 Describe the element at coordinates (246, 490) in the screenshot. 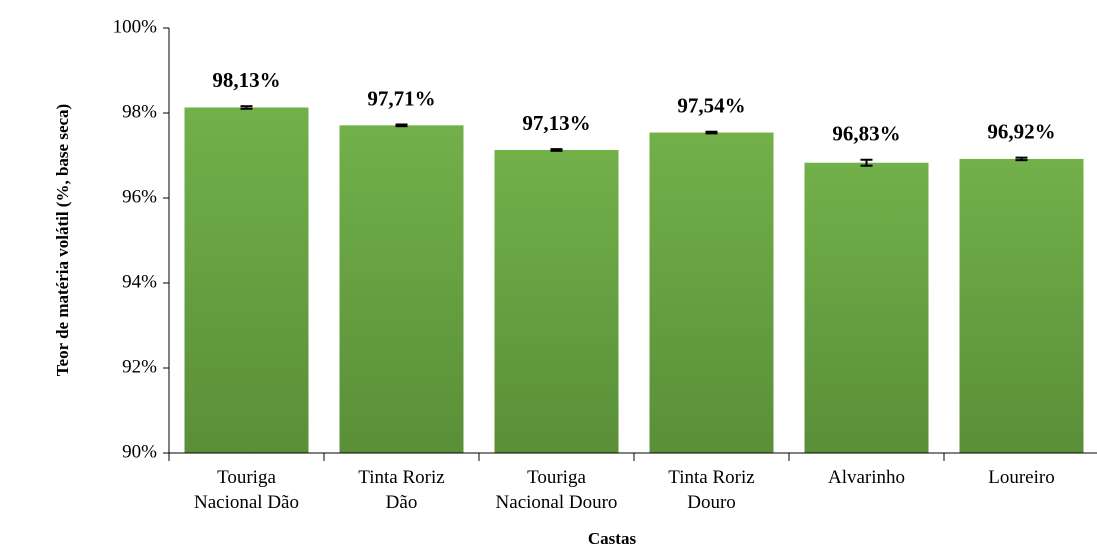

I see `x-tick-label: Touriga Nacional Dão` at that location.